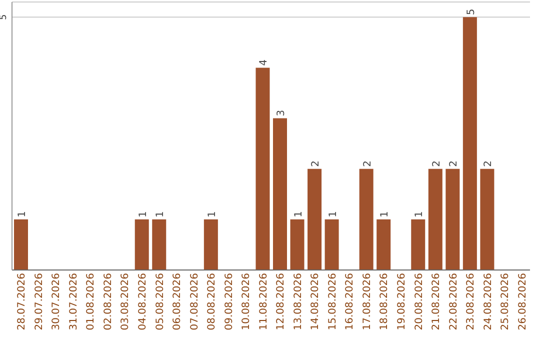 This screenshot has width=540, height=340. I want to click on x-tick-label: 20.08.2026, so click(419, 301).